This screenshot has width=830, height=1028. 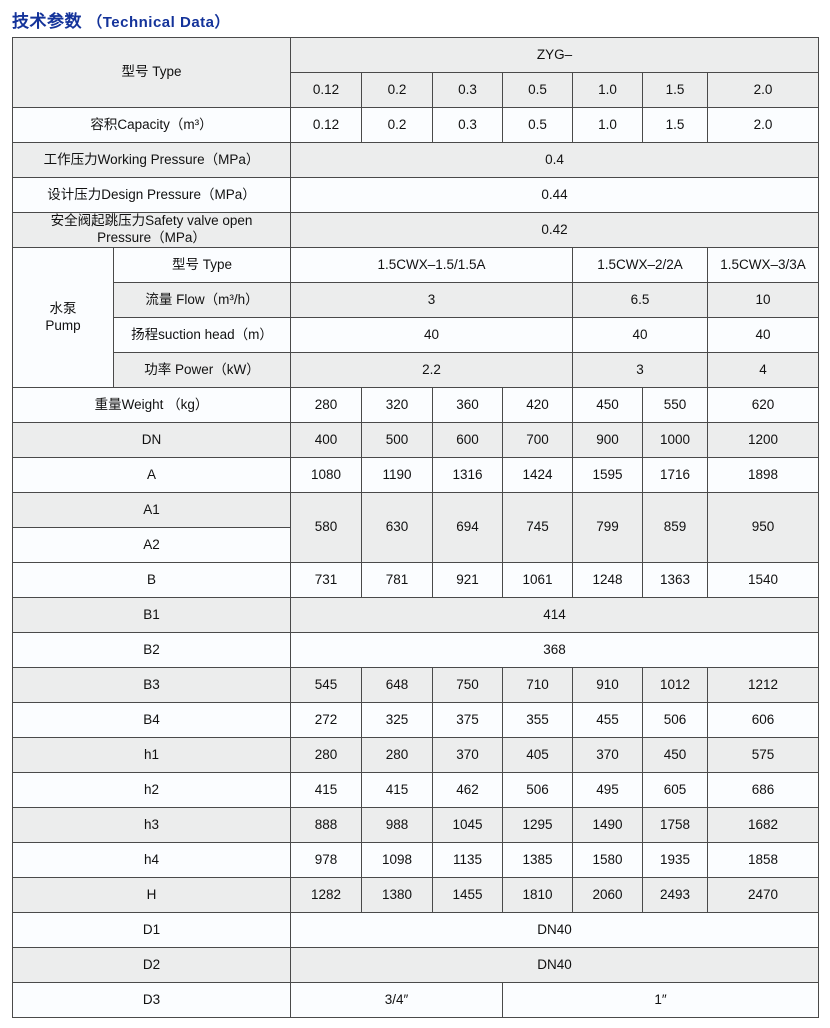 I want to click on safety-valve-value: 0.42, so click(x=555, y=230).